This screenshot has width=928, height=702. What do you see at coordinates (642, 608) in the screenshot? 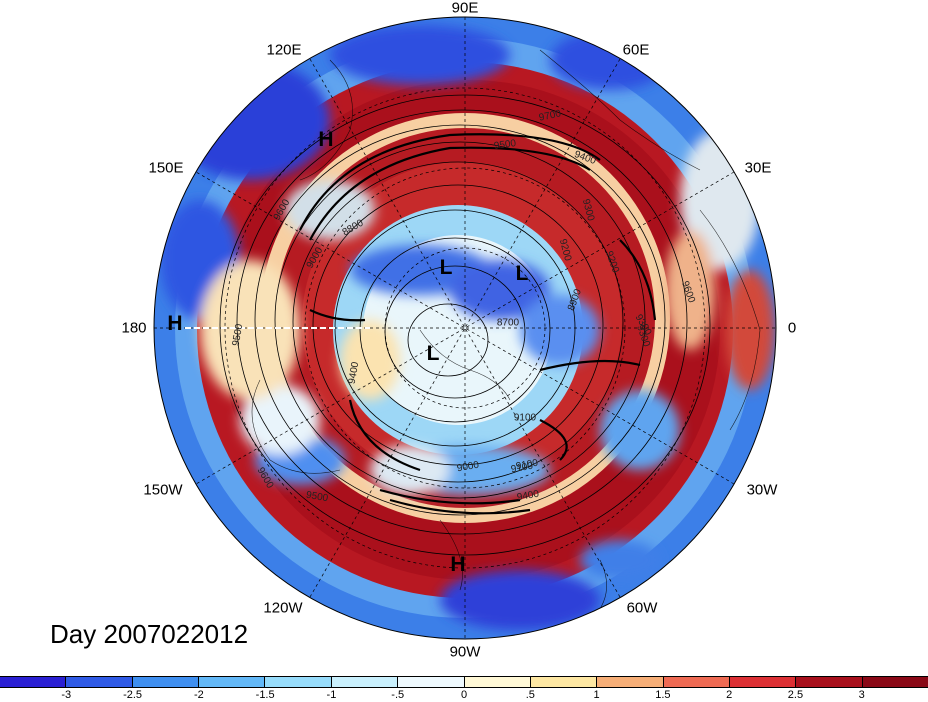
I see `lon-label-60w: 60W` at bounding box center [642, 608].